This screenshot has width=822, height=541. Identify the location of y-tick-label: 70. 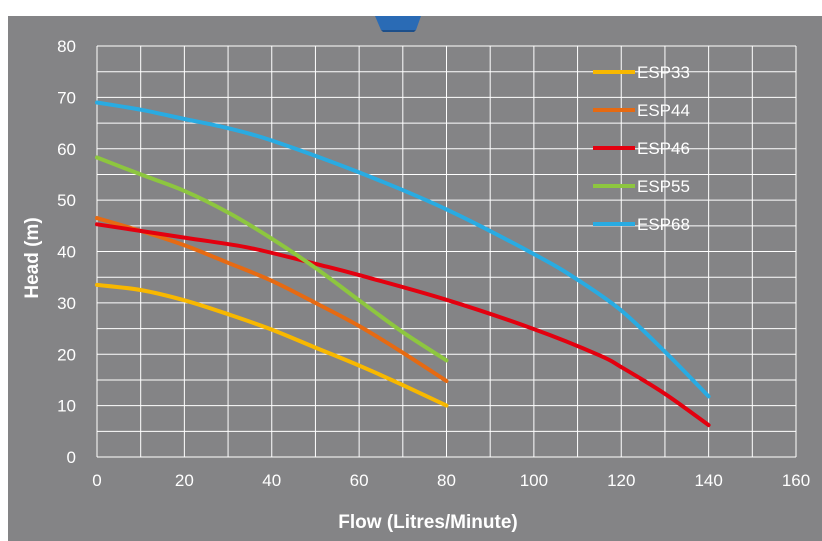
(66, 97).